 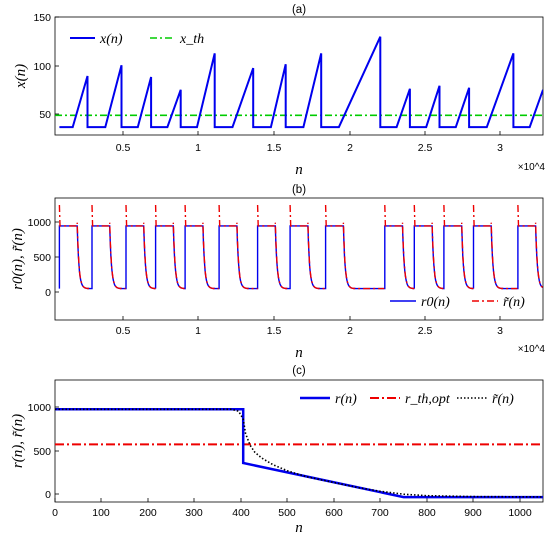 I want to click on panel-c-xtick-label: 700, so click(x=380, y=513).